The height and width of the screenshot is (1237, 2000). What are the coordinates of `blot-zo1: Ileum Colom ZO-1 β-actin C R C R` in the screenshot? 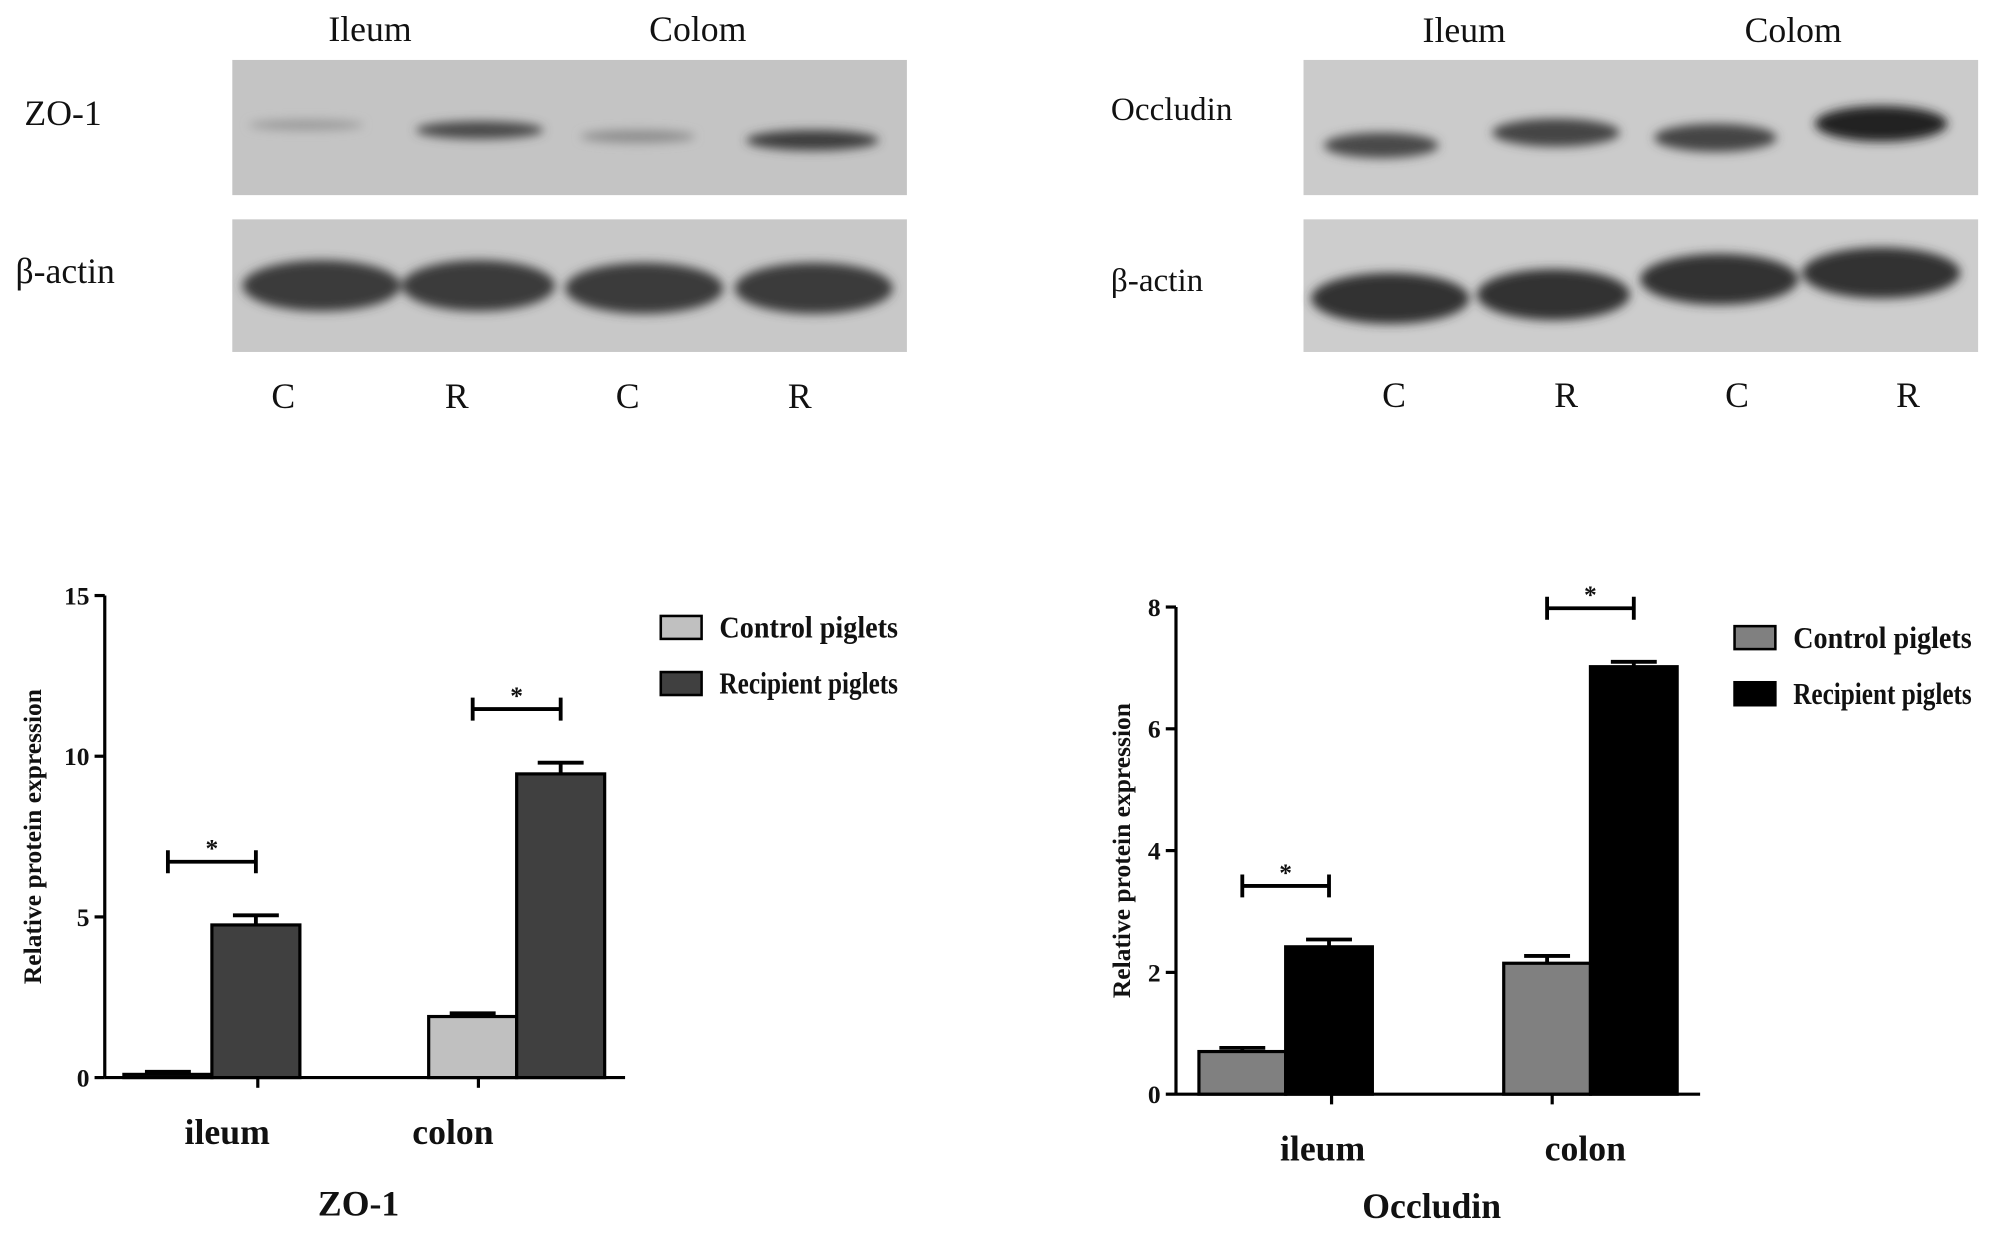 It's located at (461, 212).